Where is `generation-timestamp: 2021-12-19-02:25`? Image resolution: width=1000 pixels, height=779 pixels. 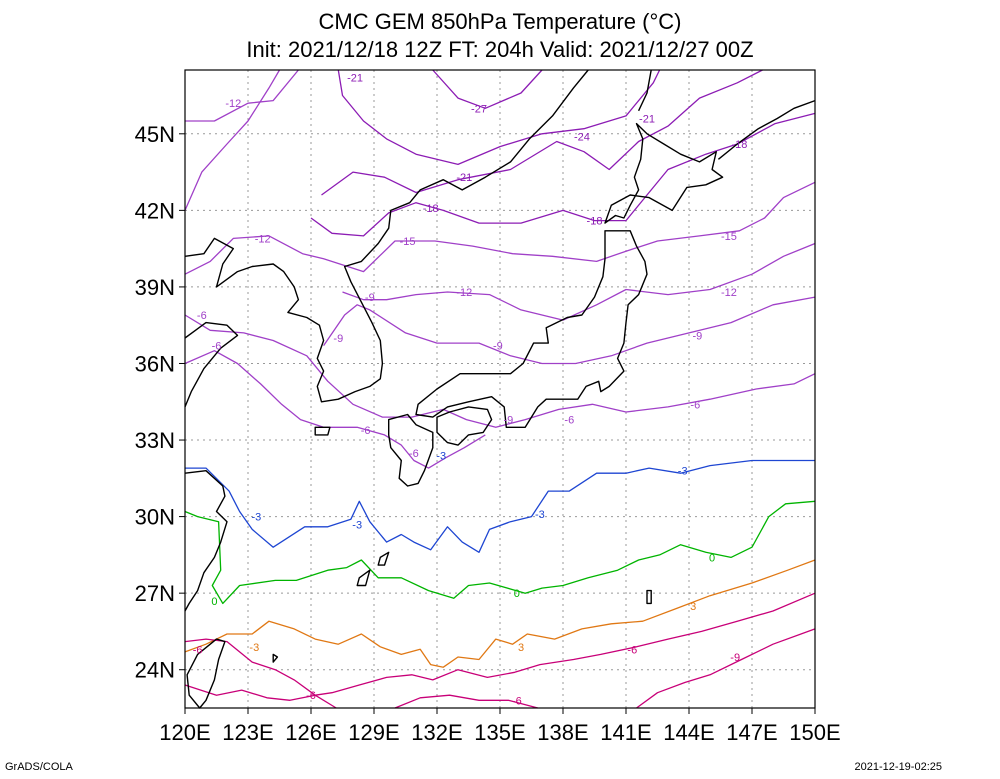 generation-timestamp: 2021-12-19-02:25 is located at coordinates (898, 767).